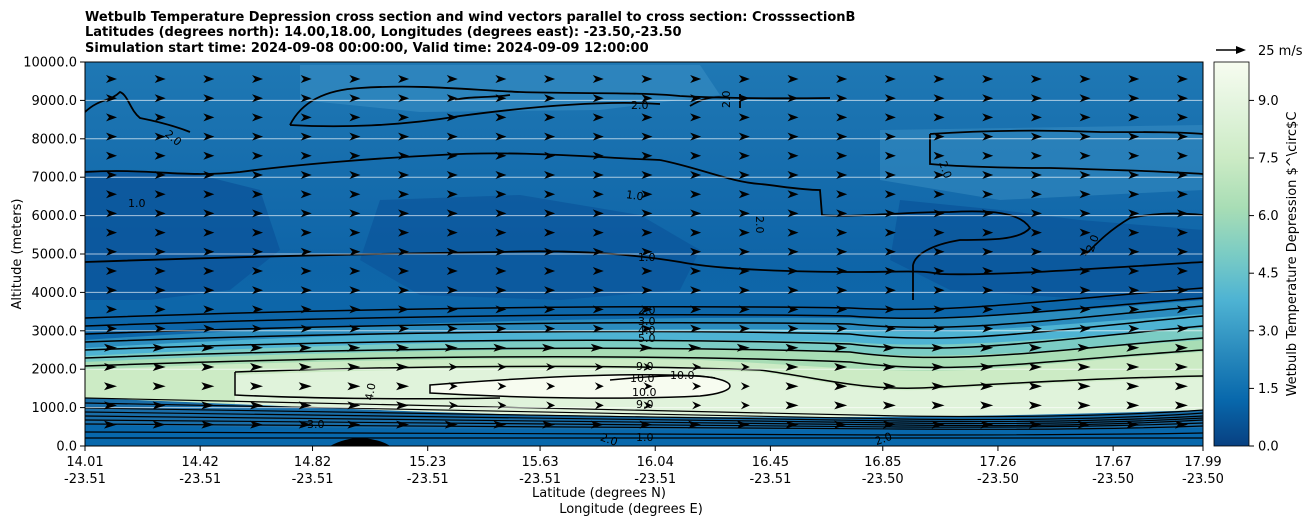  Describe the element at coordinates (644, 392) in the screenshot. I see `contour-label: 10.0` at that location.